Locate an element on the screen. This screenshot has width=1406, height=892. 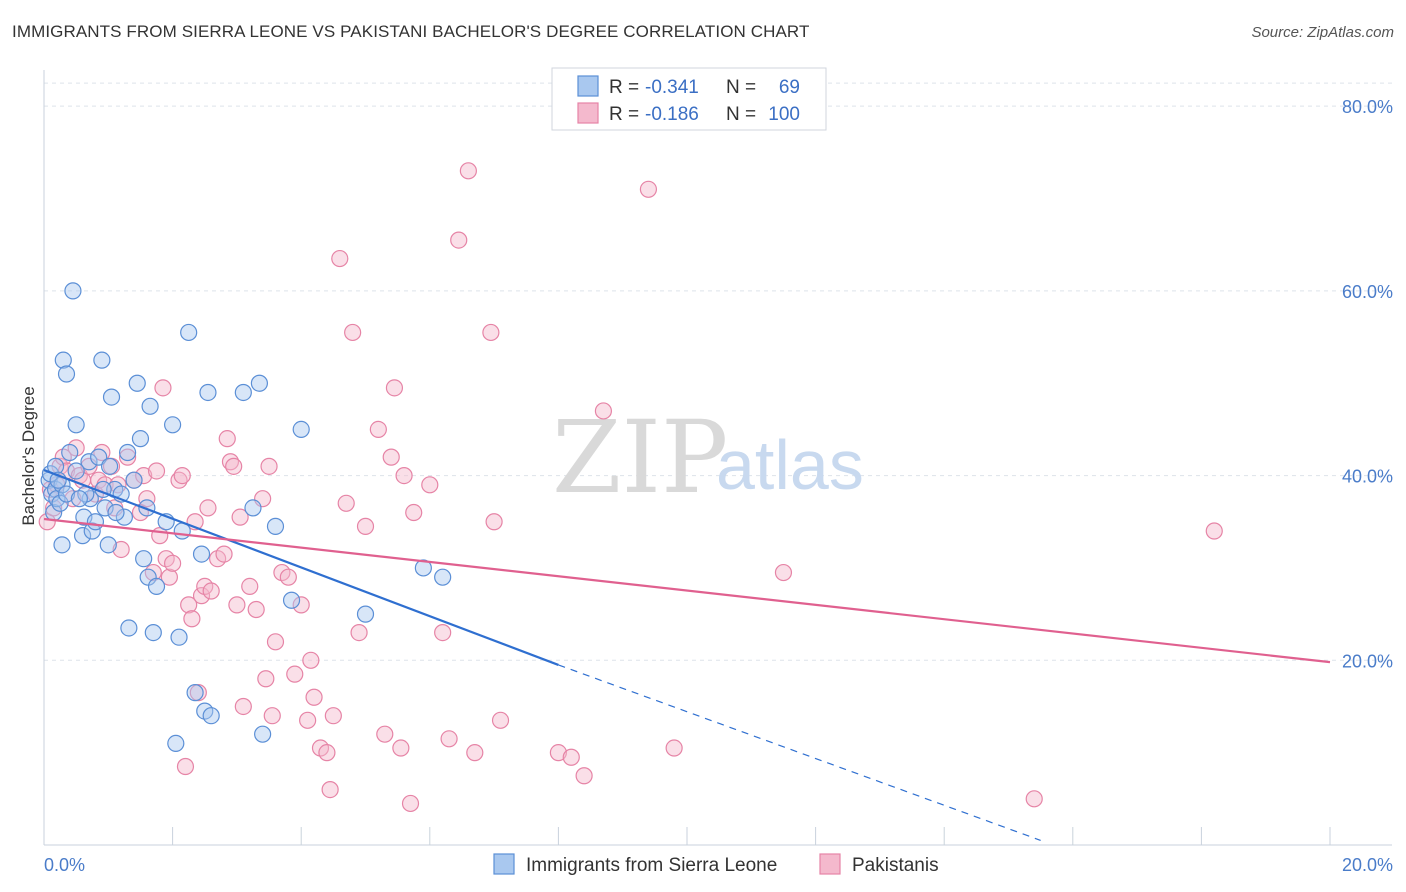
stats-legend: R = -0.341 N = 69 R = -0.186 N = 100 is located at coordinates (689, 99).